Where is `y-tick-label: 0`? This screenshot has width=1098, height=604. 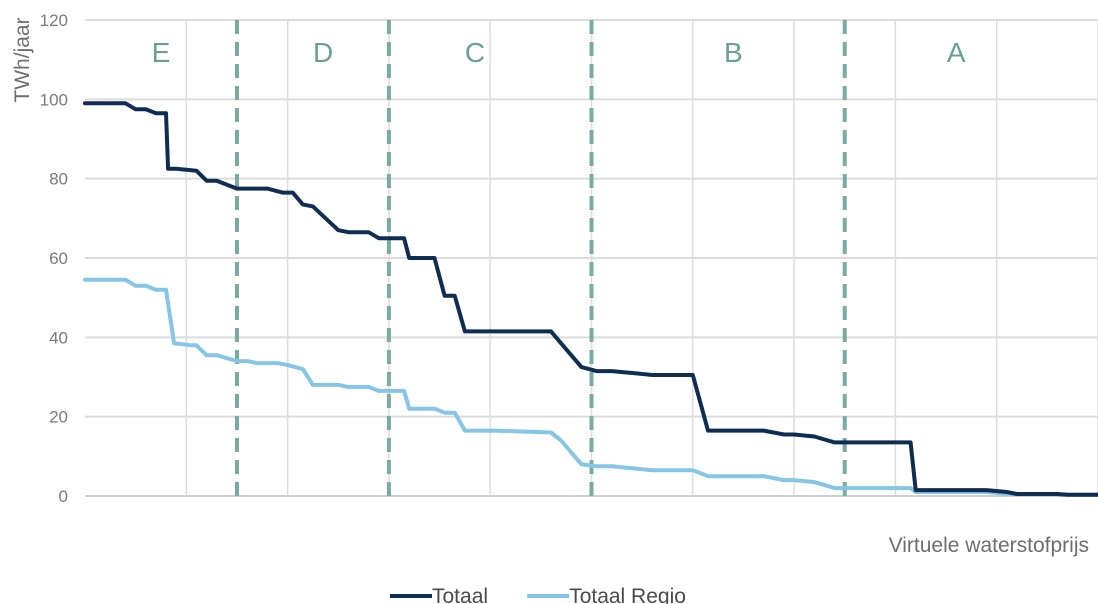
y-tick-label: 0 is located at coordinates (63, 496).